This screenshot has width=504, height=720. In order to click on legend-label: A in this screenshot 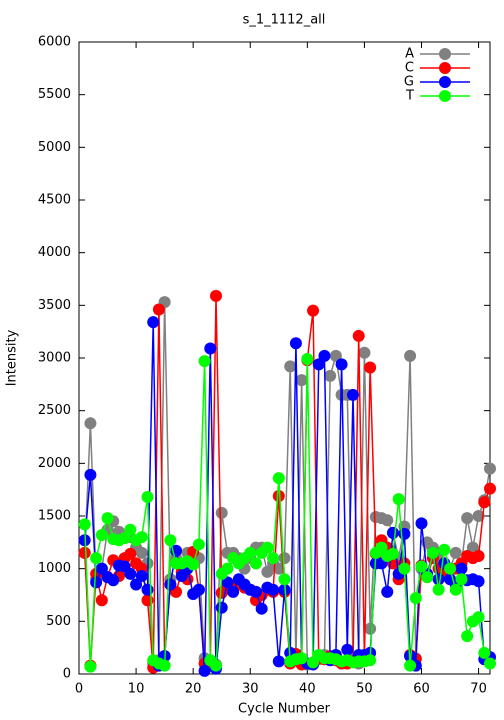, I will do `click(409, 54)`.